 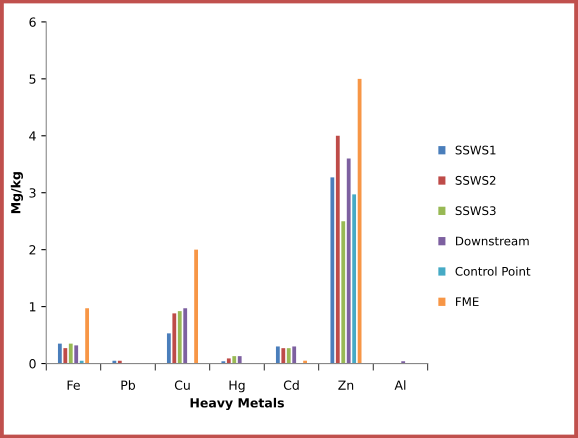 What do you see at coordinates (32, 363) in the screenshot?
I see `y-tick-label: 0` at bounding box center [32, 363].